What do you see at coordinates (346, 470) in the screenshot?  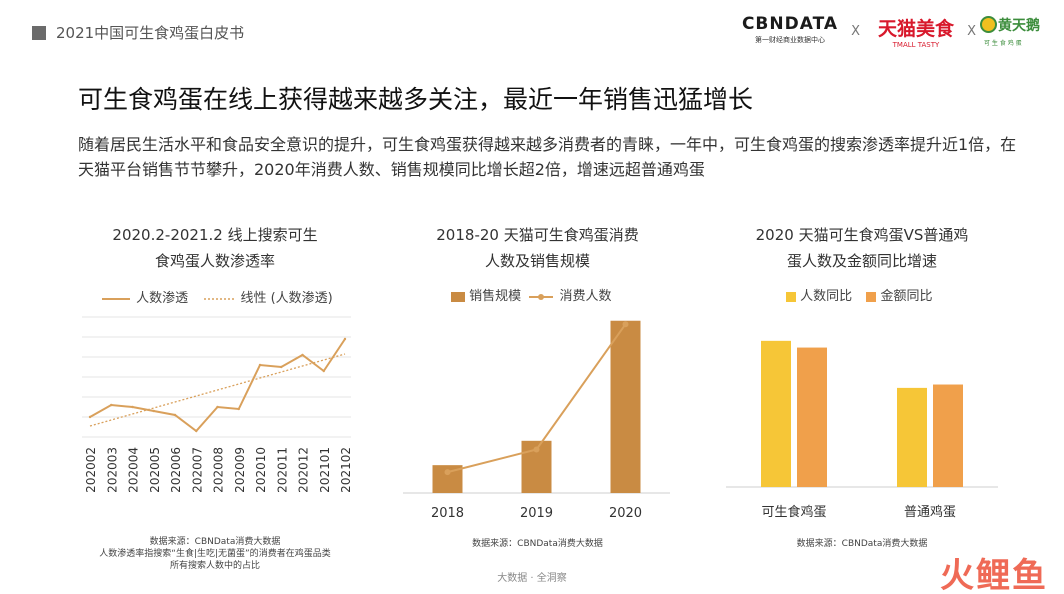 I see `x-tick-label: 202102` at bounding box center [346, 470].